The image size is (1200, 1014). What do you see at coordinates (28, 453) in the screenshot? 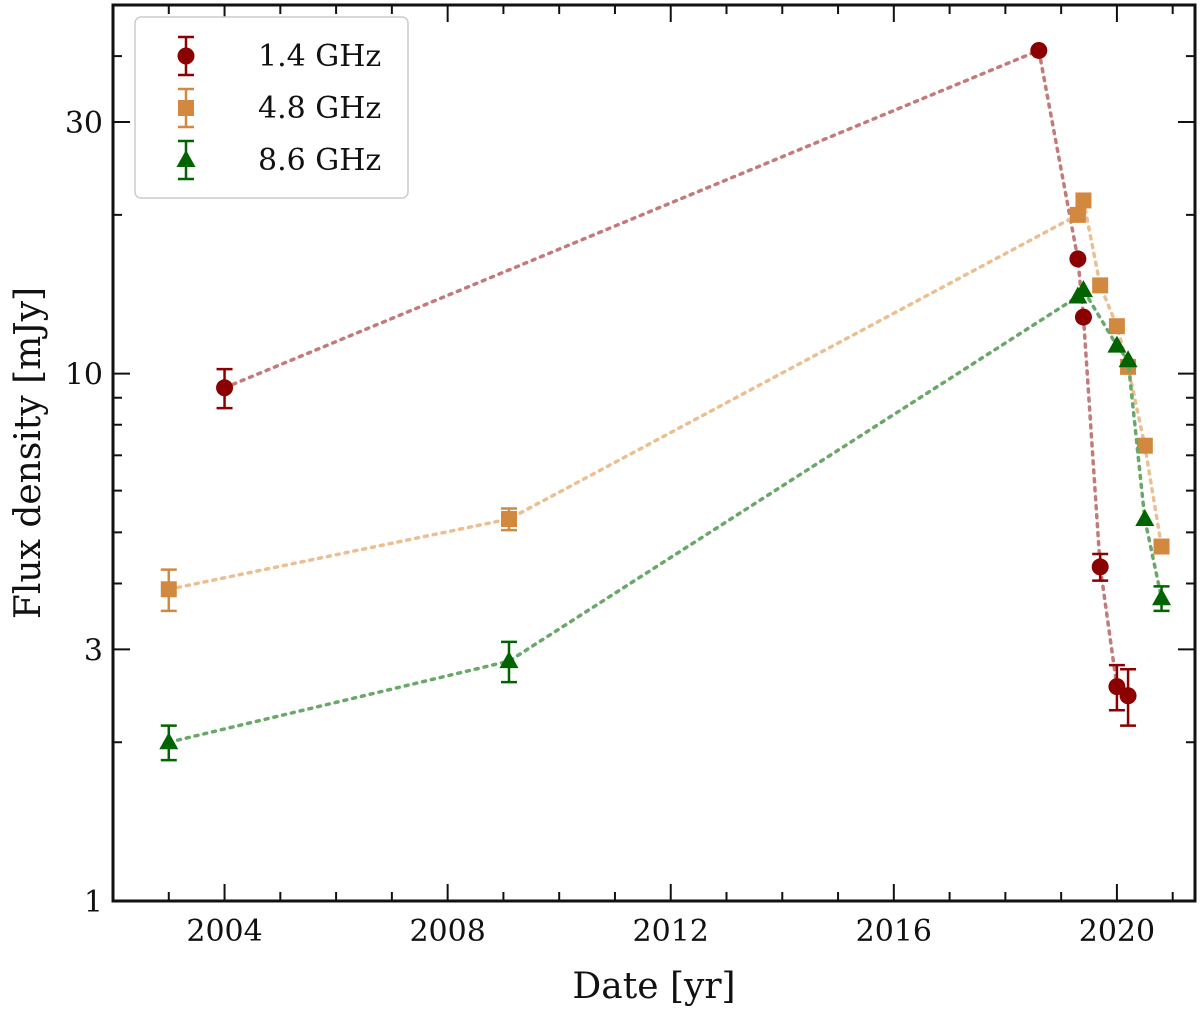
I see `y-axis-title: Flux density [mJy]` at bounding box center [28, 453].